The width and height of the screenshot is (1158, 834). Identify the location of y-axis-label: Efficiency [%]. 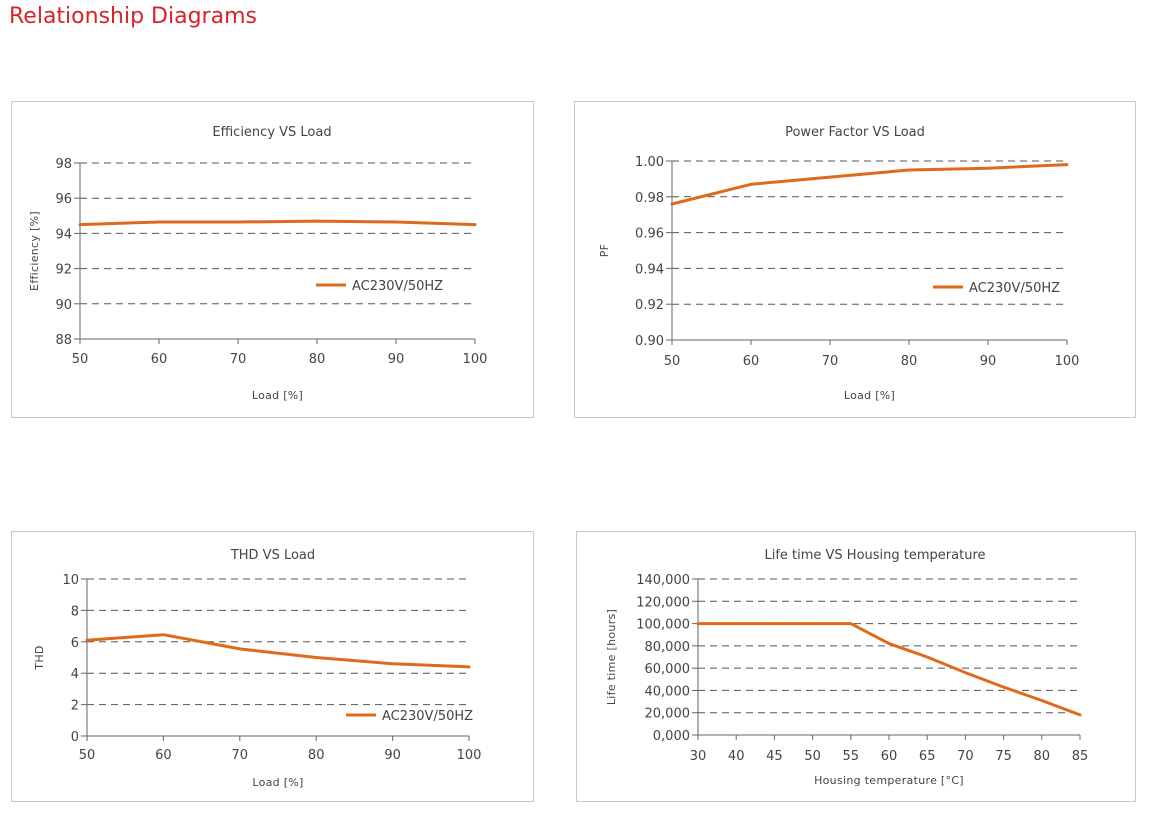
(34, 251).